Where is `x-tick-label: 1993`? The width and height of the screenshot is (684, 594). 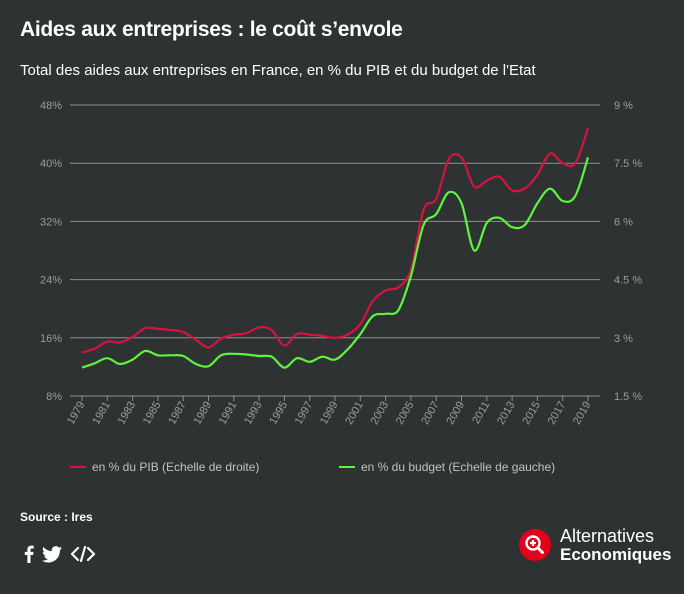 x-tick-label: 1993 is located at coordinates (253, 413).